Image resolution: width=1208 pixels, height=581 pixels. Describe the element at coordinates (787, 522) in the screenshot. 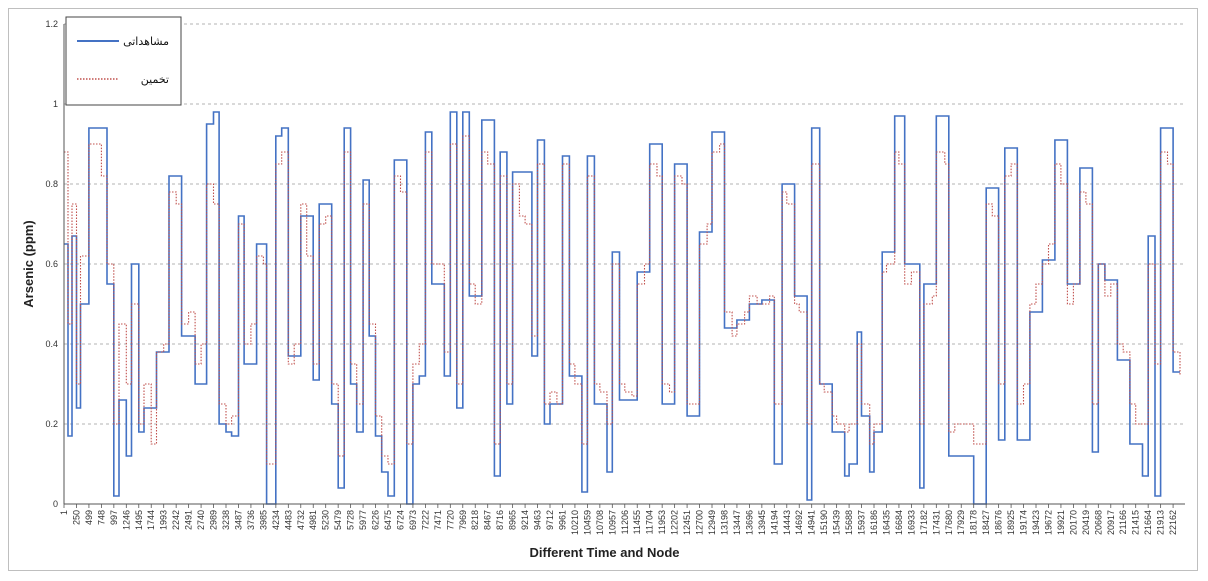

I see `x-tick-label: 14443` at that location.